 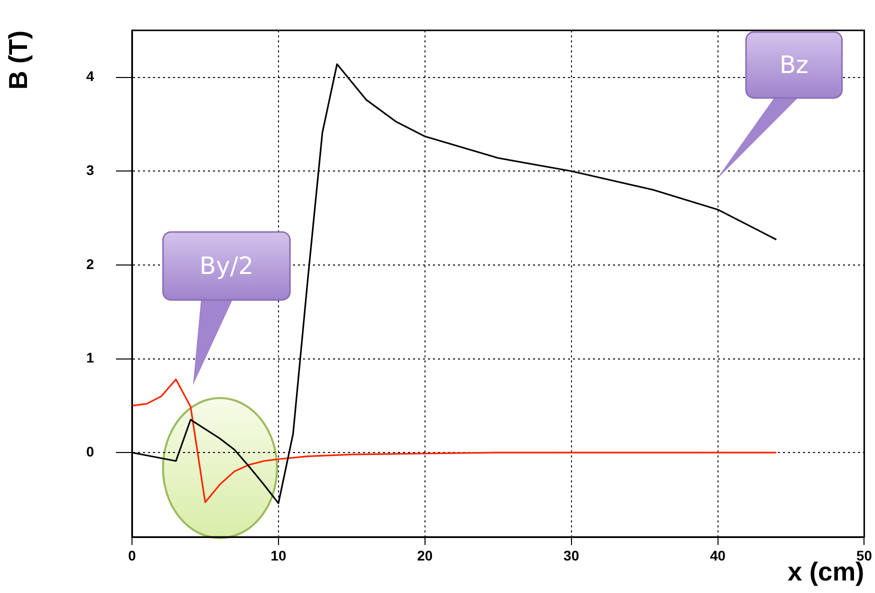 I want to click on x-tick-label: 30, so click(x=572, y=555).